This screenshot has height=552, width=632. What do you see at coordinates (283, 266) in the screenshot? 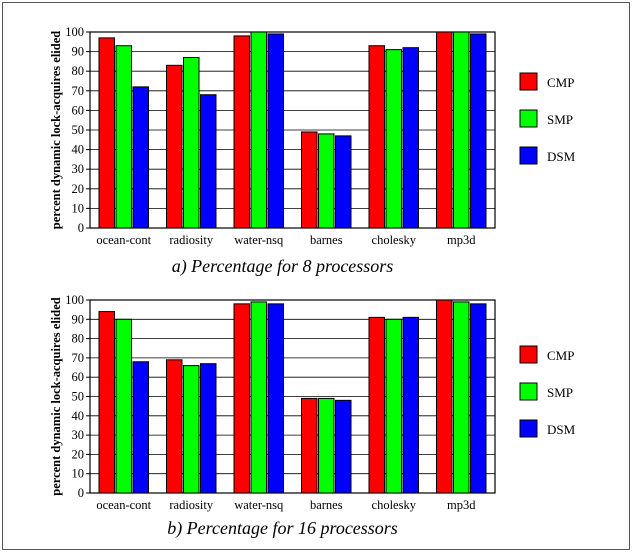
I see `chart-caption: a) Percentage for 8 processors` at bounding box center [283, 266].